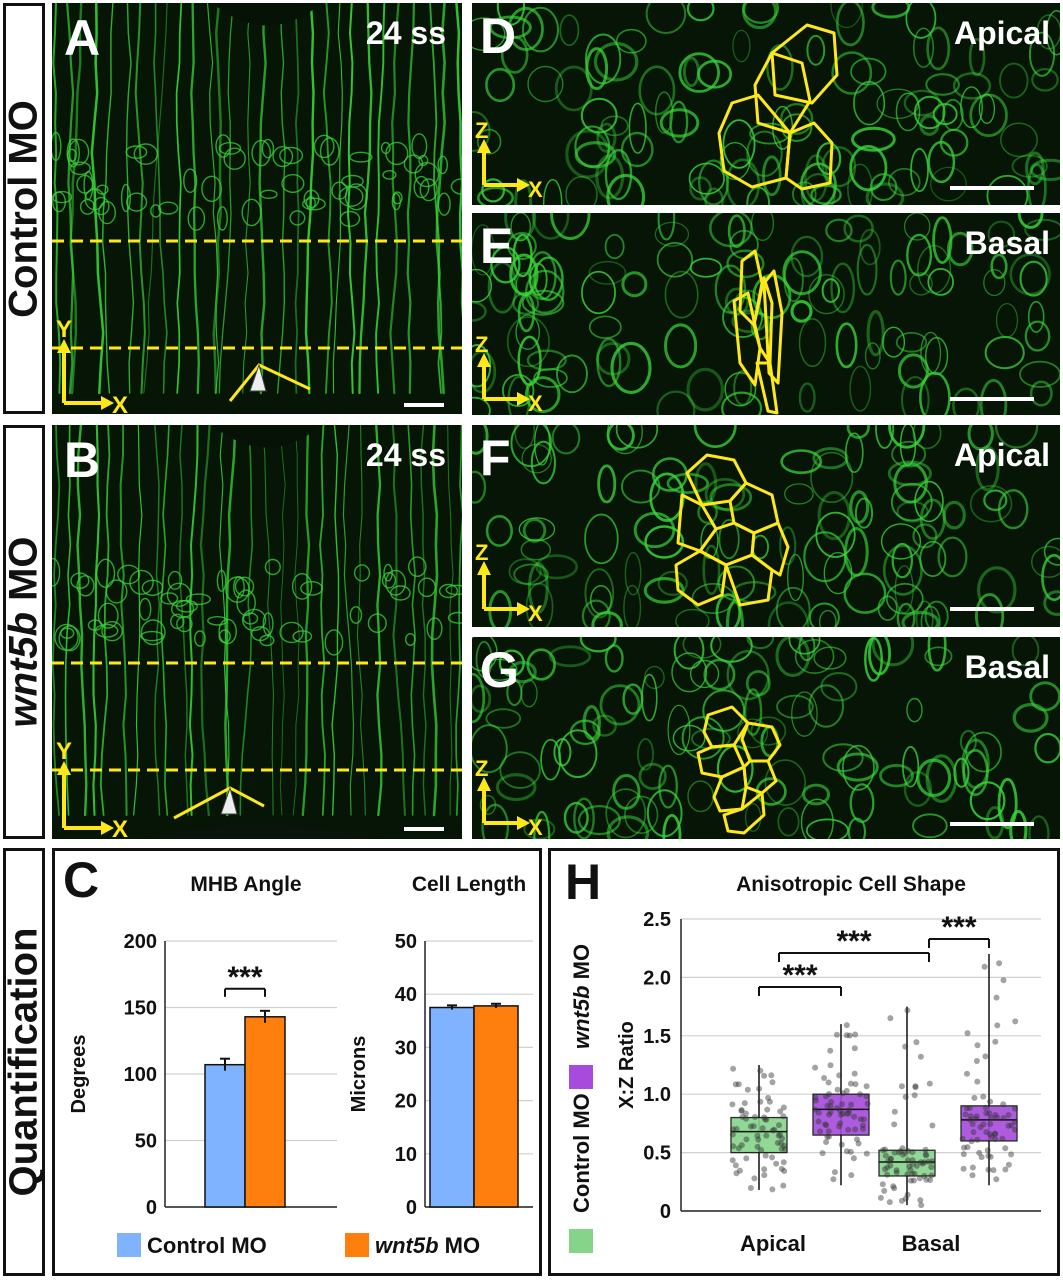  Describe the element at coordinates (244, 977) in the screenshot. I see `mhb-significance-label: ***` at that location.